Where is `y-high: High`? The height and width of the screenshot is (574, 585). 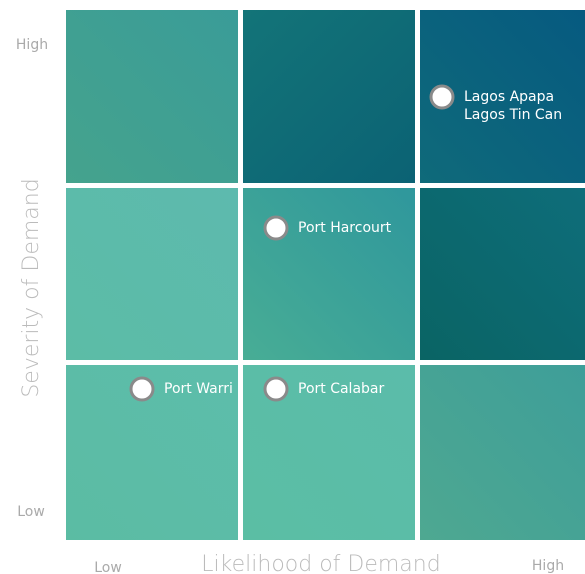 y-high: High is located at coordinates (32, 45).